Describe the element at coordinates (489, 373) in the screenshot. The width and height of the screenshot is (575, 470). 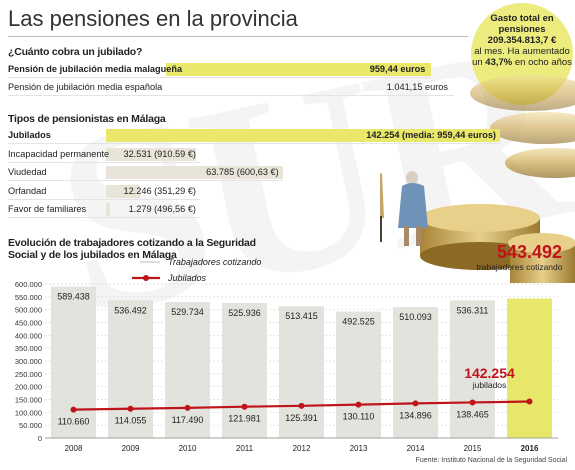
I see `annotation-retirees-value: 142.254` at that location.